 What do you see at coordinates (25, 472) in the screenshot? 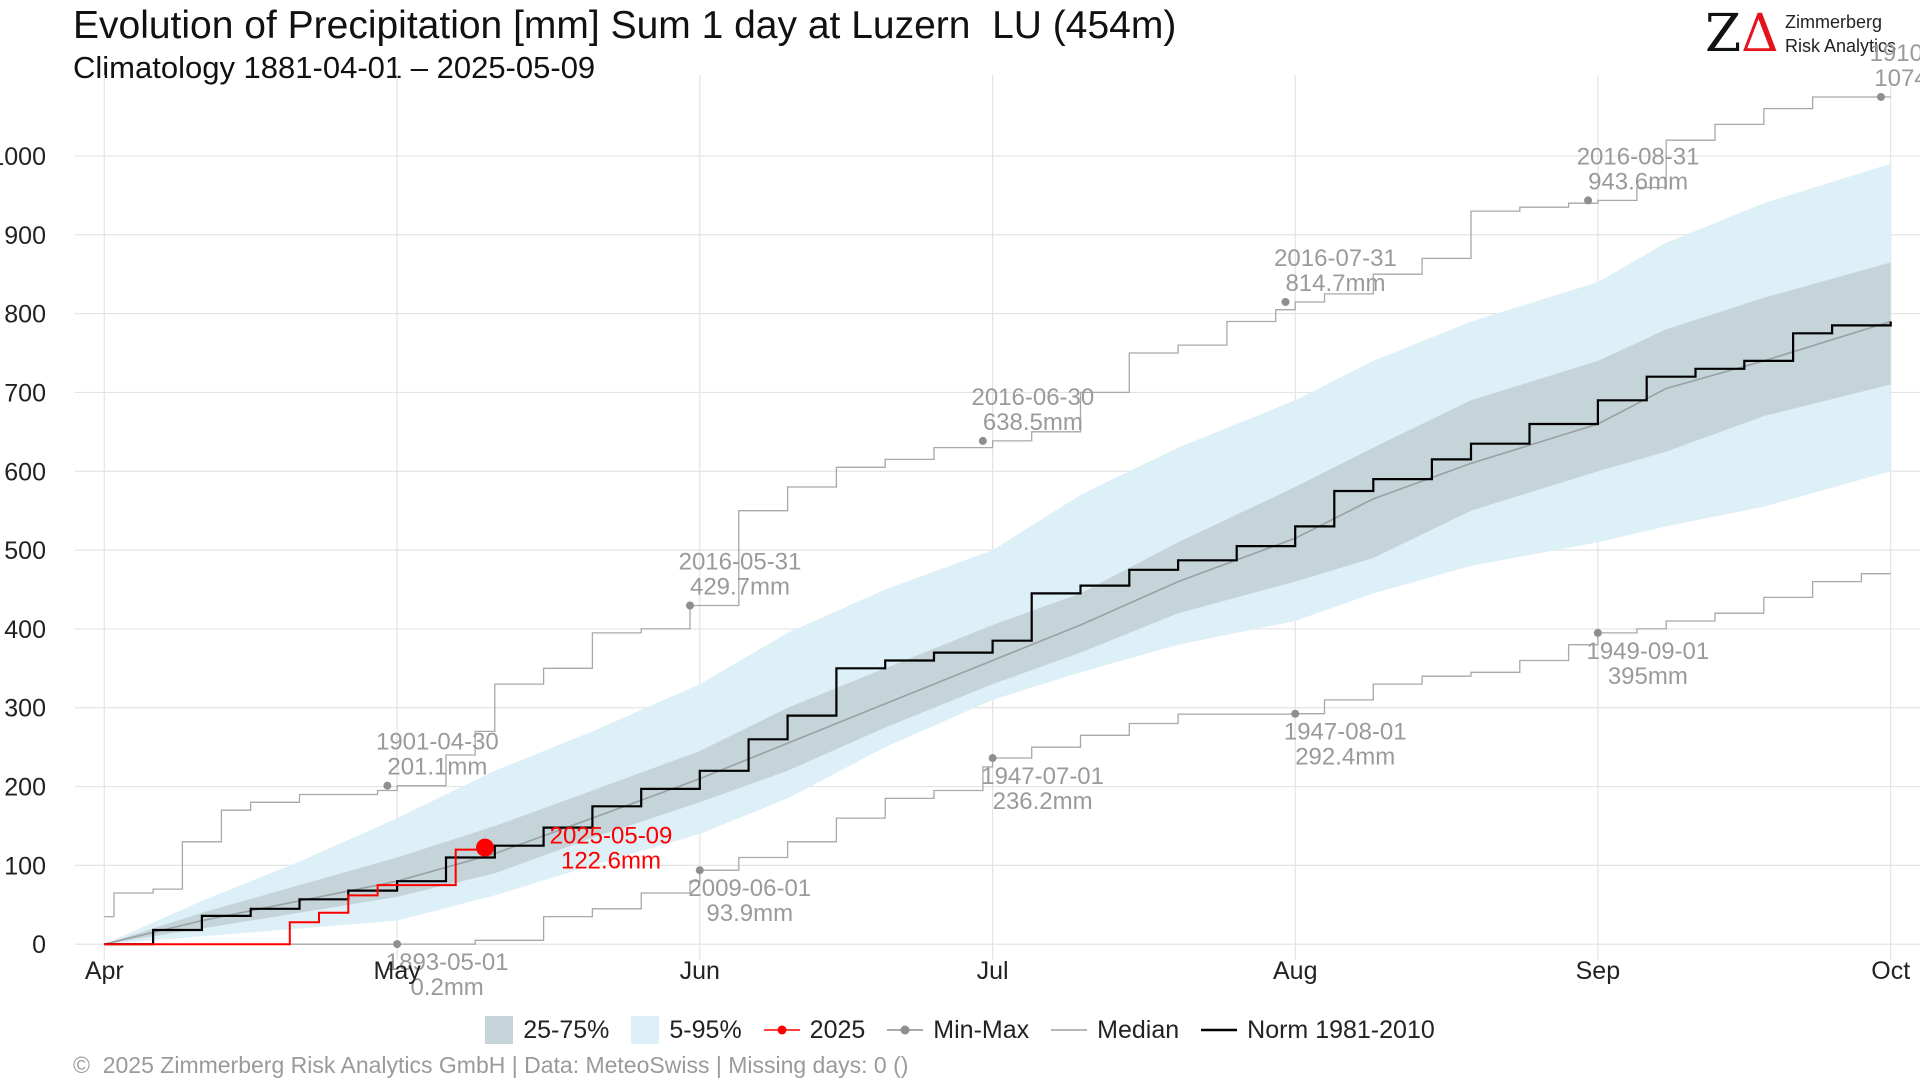
I see `y-tick-label: 600` at bounding box center [25, 472].